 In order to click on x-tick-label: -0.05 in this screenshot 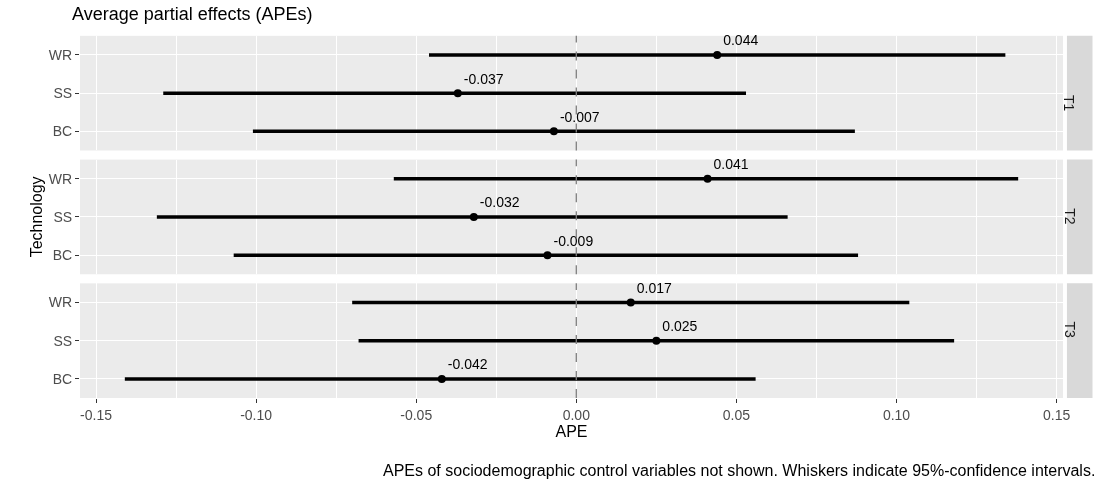, I will do `click(416, 414)`.